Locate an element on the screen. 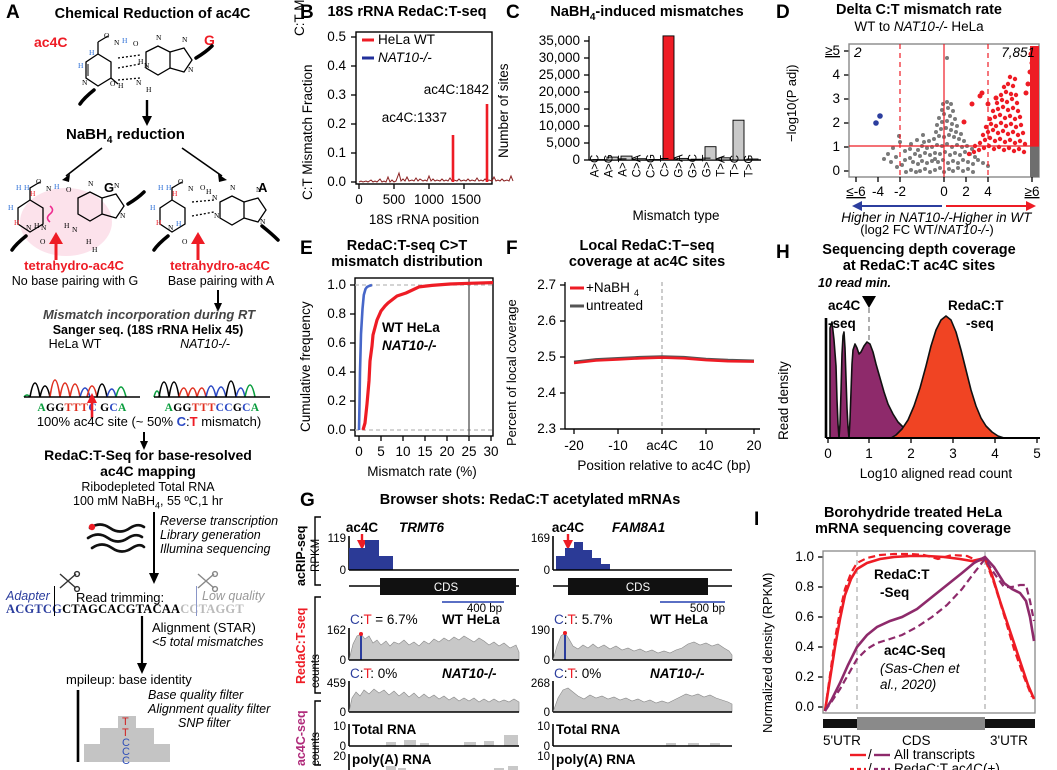 This screenshot has width=1057, height=770. fam8a1-acrip-min: 0 is located at coordinates (547, 571).